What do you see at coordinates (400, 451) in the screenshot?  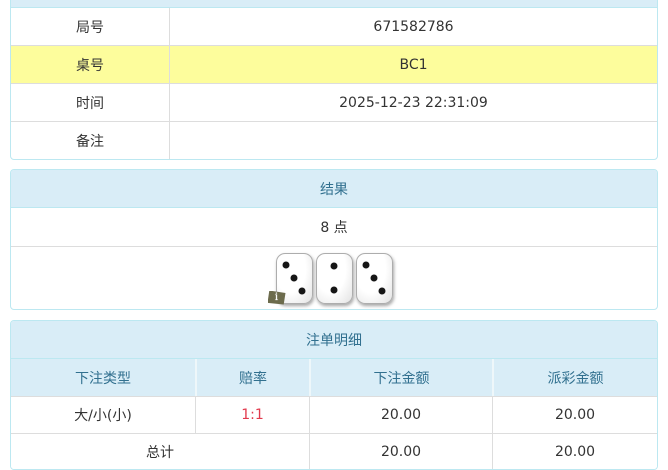 I see `total-bet-amount: 20.00` at bounding box center [400, 451].